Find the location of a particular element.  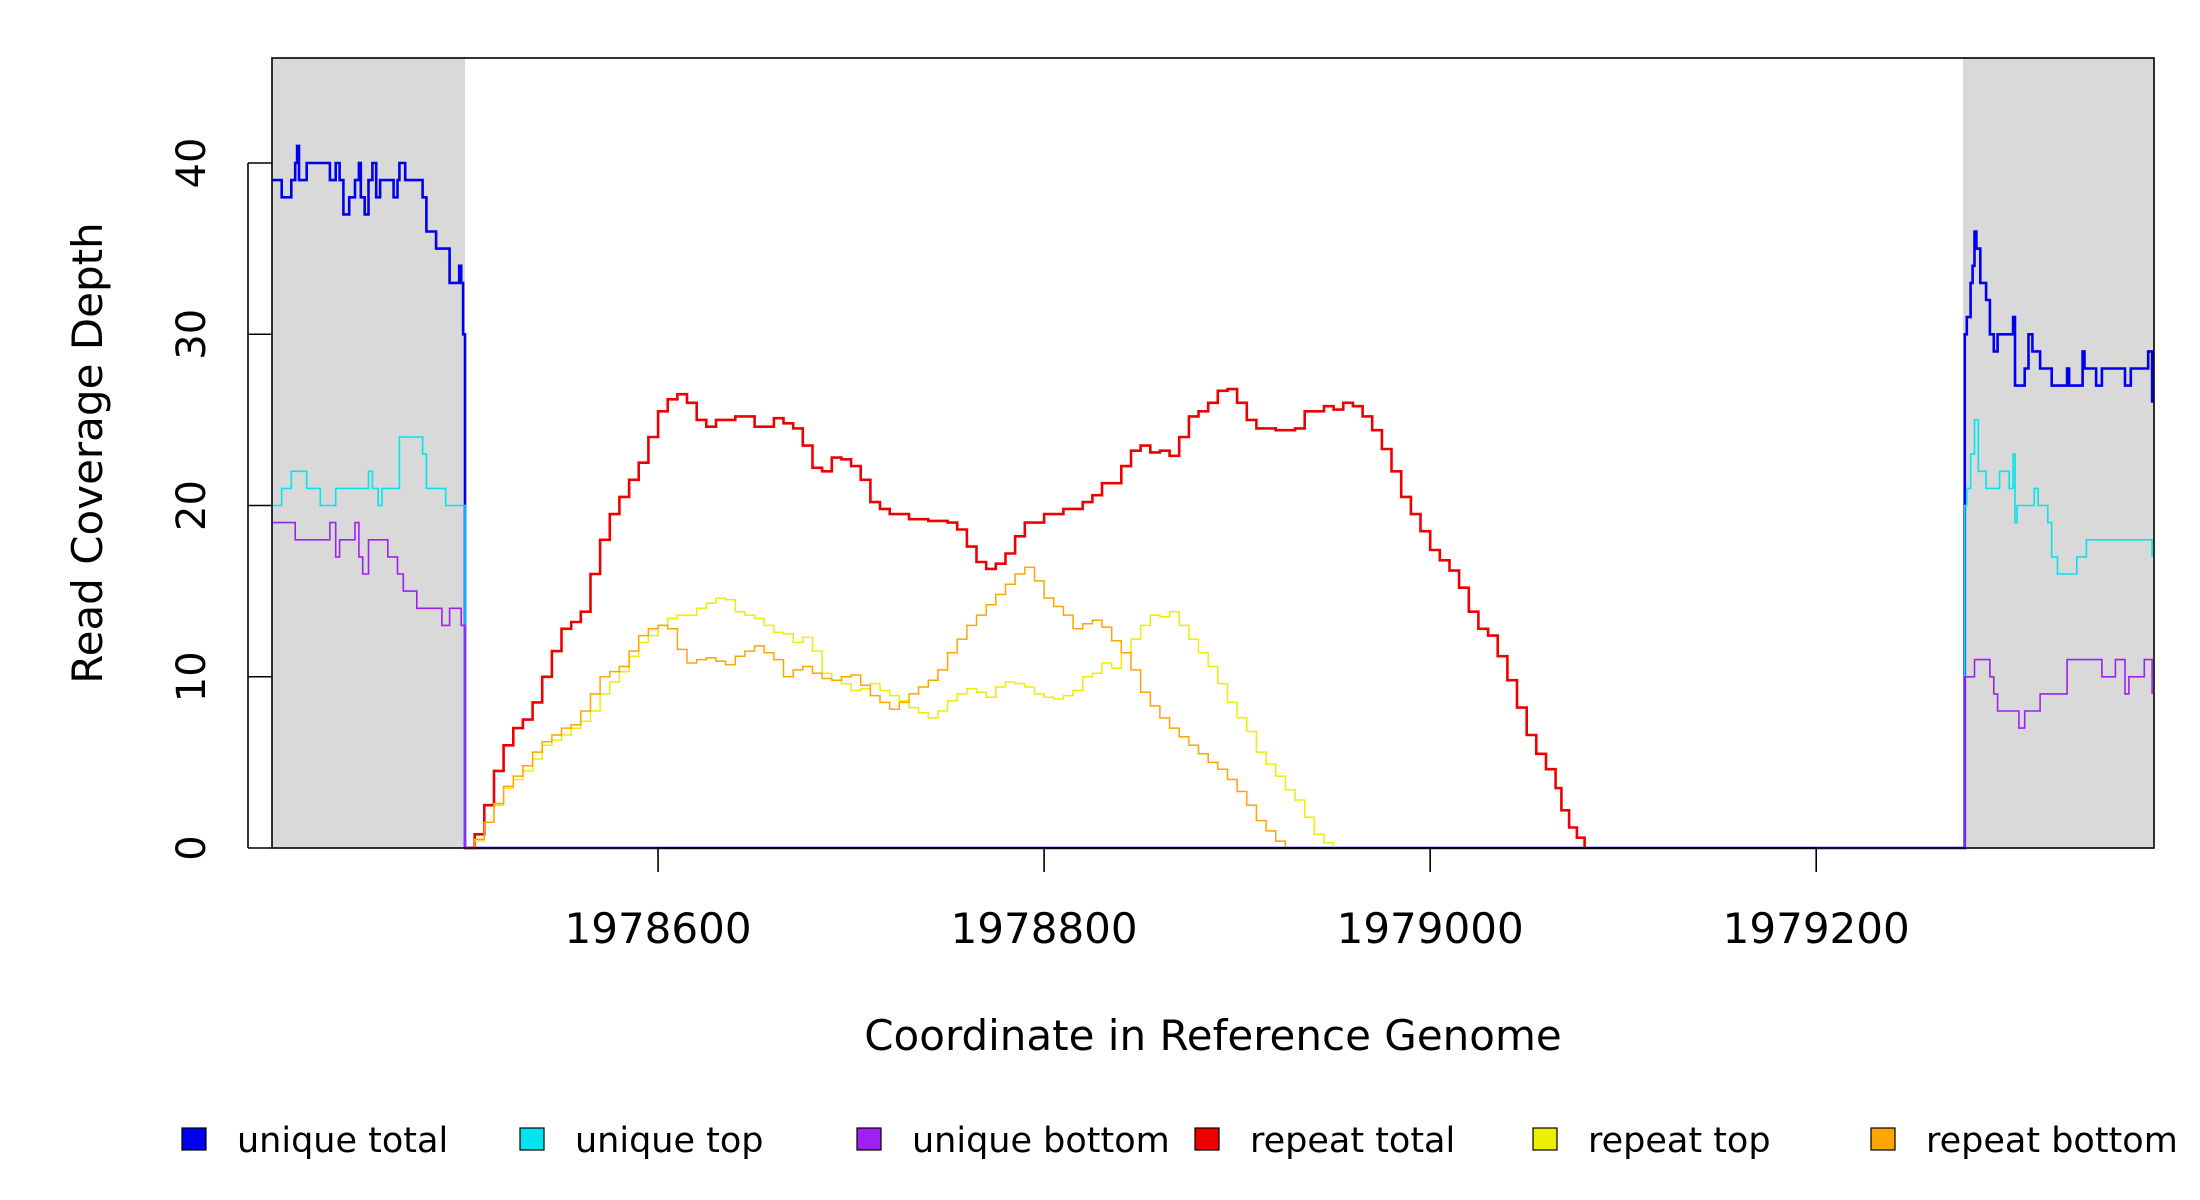

legend-swatch-repeat-total is located at coordinates (1207, 1139).